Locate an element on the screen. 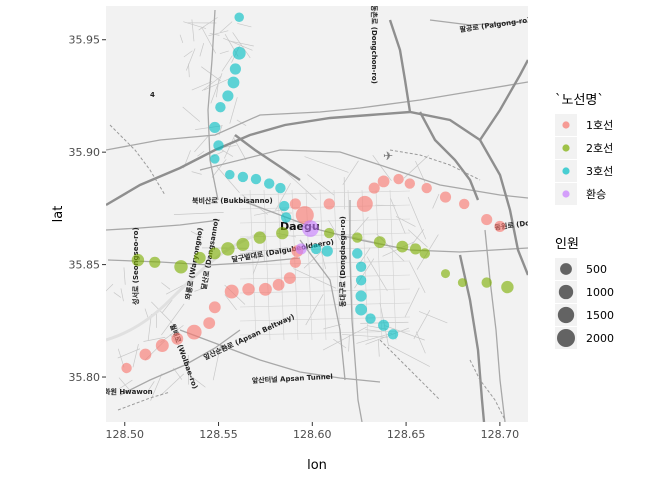 The height and width of the screenshot is (480, 672). point-2호선-13 is located at coordinates (415, 249).